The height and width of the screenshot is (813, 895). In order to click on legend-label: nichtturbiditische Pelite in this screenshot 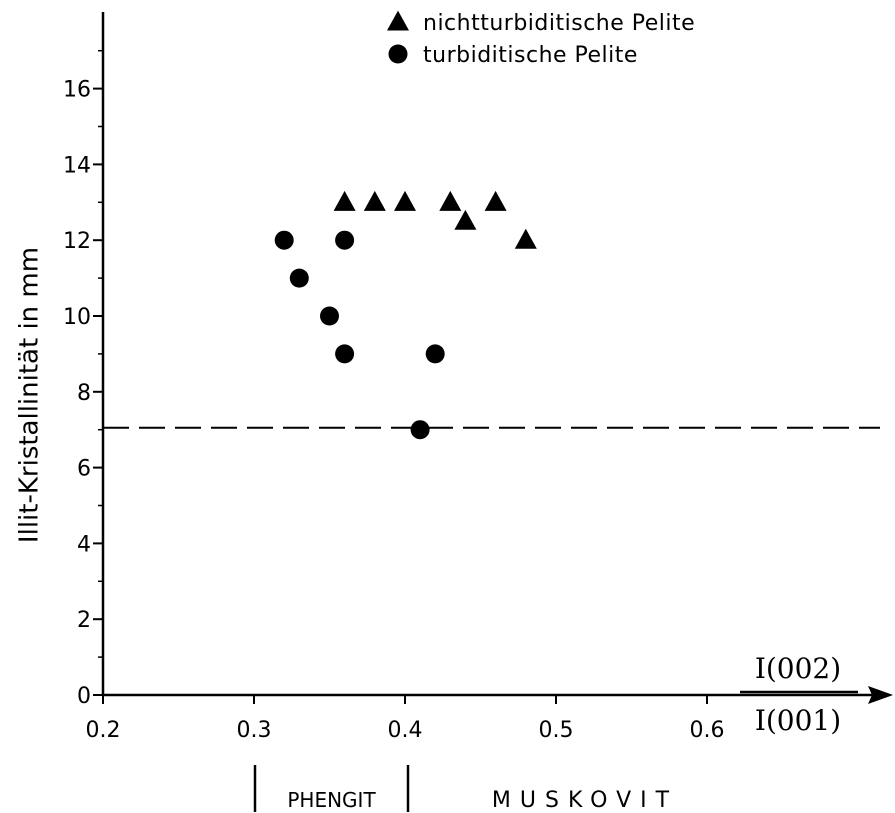, I will do `click(559, 23)`.